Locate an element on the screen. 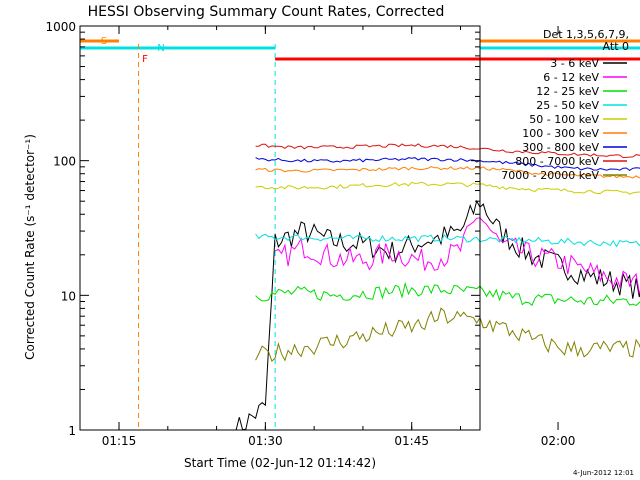  y-tick-label-0: 1 is located at coordinates (72, 431).